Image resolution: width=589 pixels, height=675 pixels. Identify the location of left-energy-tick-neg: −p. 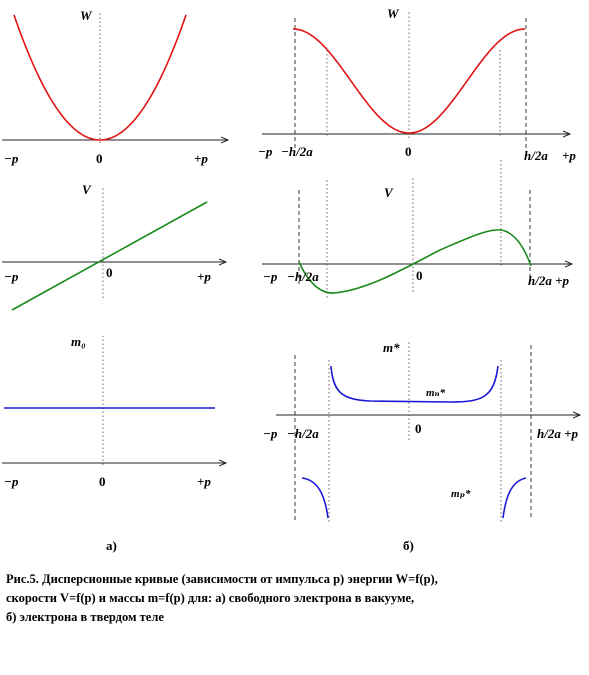
(11, 158).